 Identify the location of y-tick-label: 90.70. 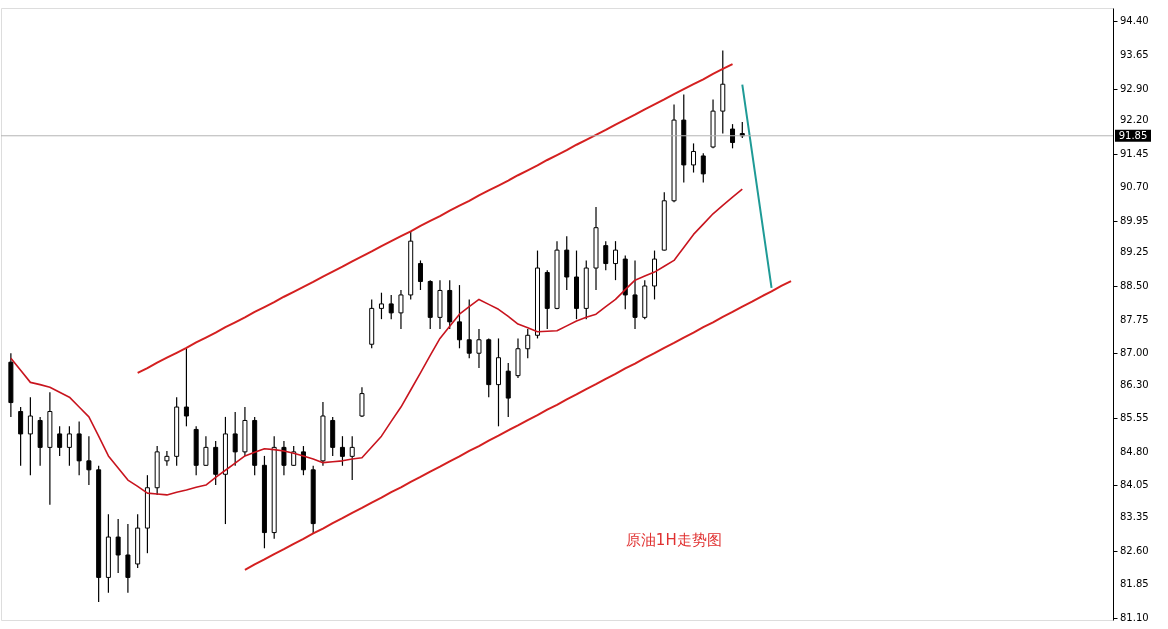
(1134, 187).